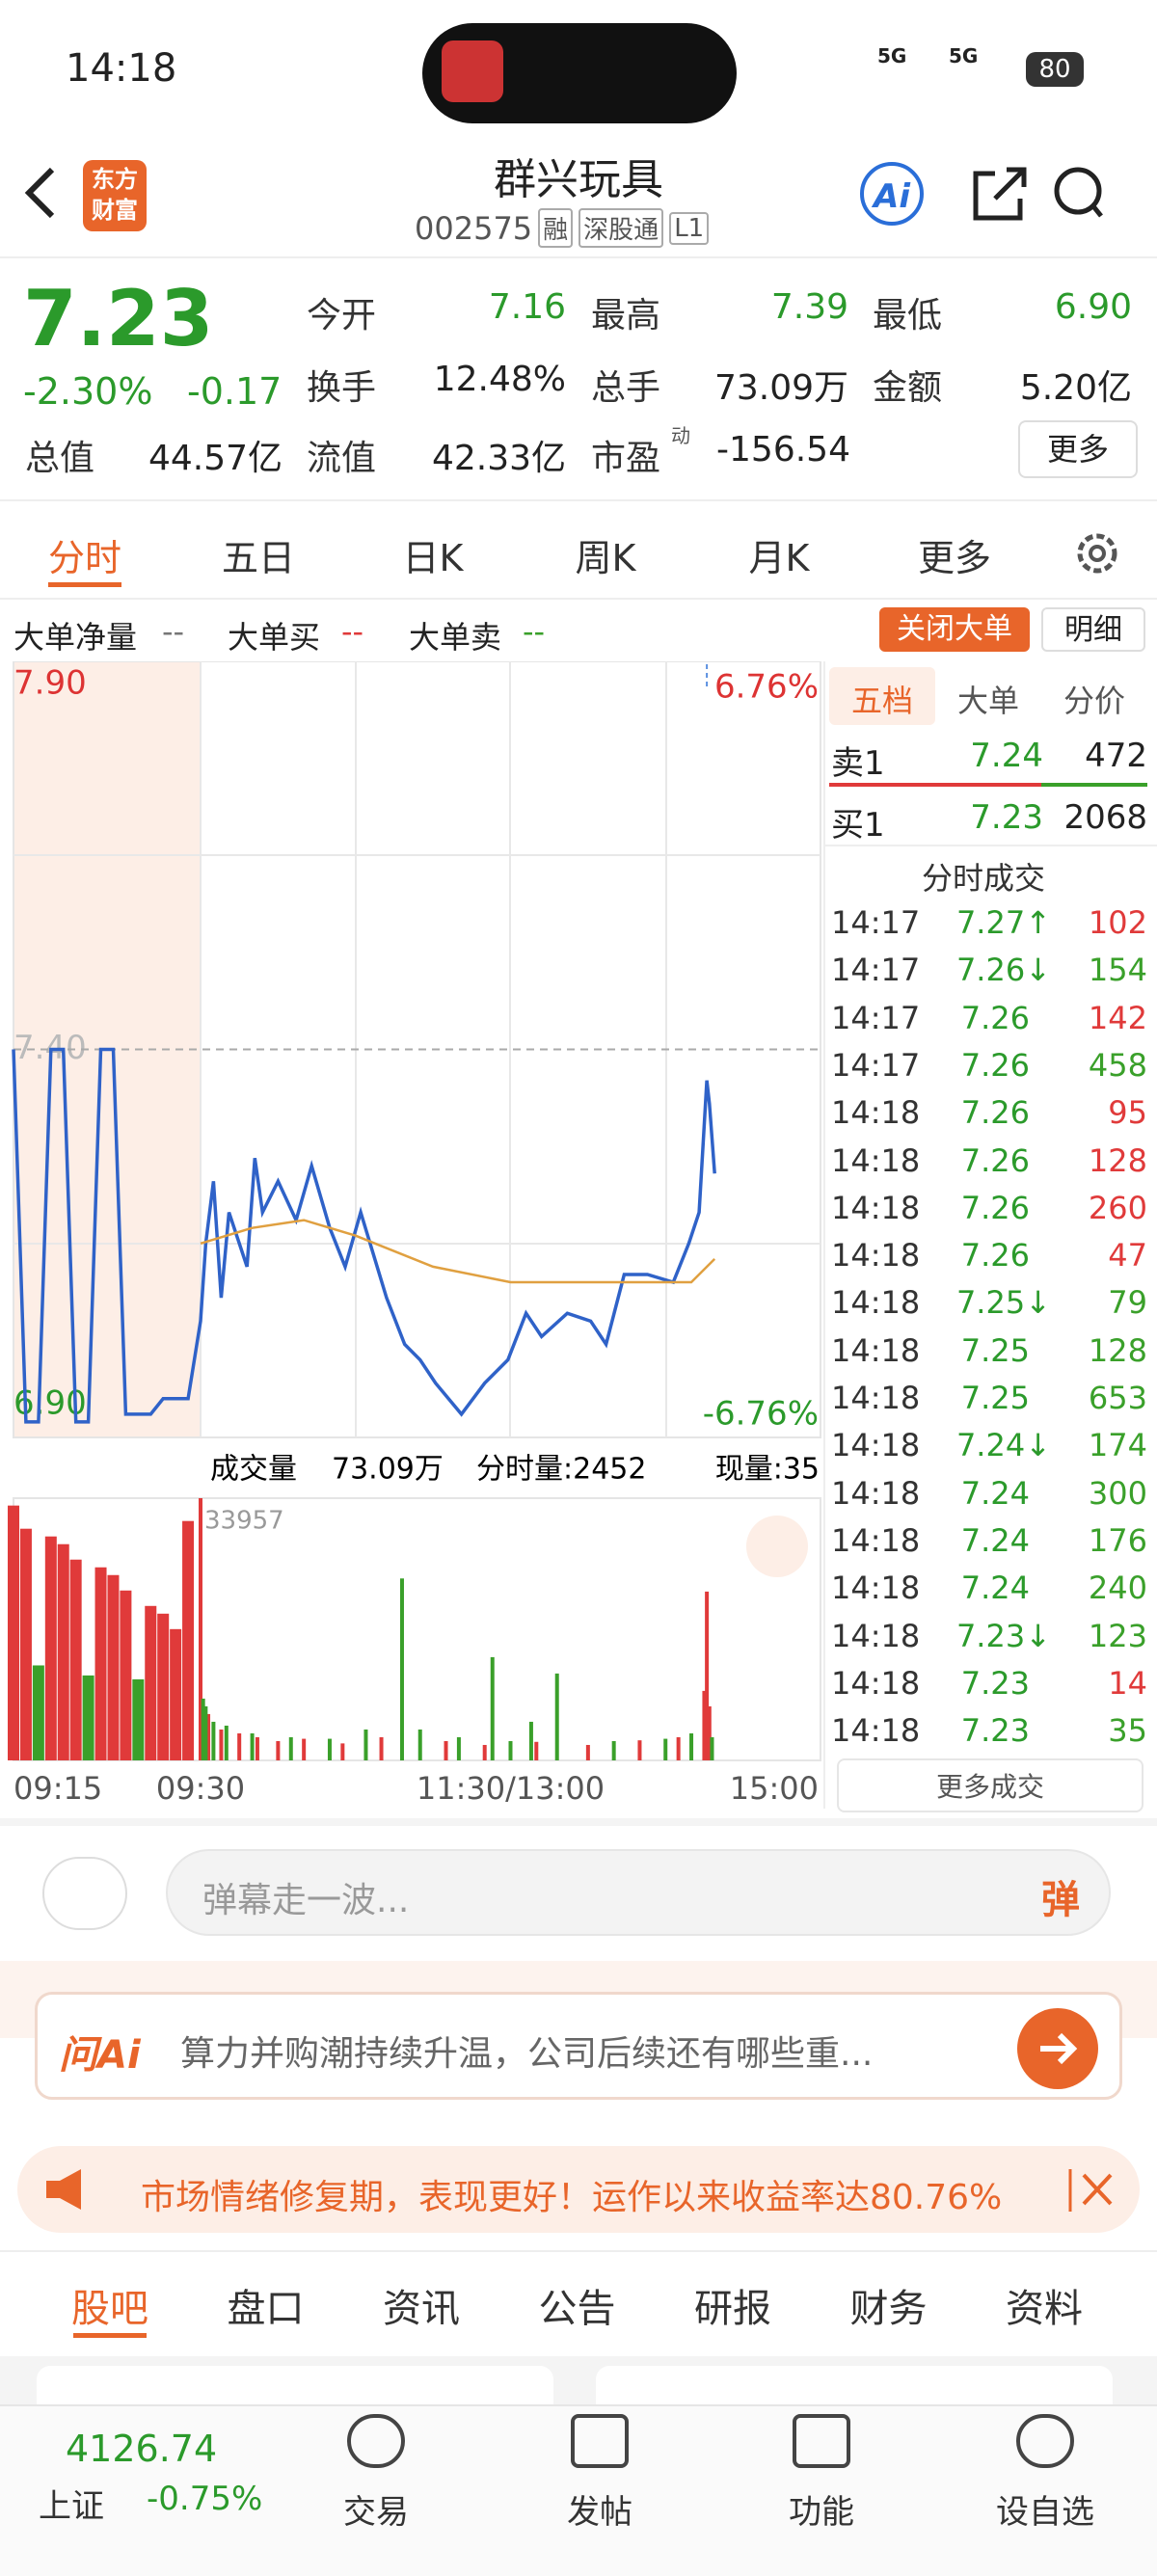 Image resolution: width=1157 pixels, height=2576 pixels. I want to click on logo-text: 东方, so click(115, 179).